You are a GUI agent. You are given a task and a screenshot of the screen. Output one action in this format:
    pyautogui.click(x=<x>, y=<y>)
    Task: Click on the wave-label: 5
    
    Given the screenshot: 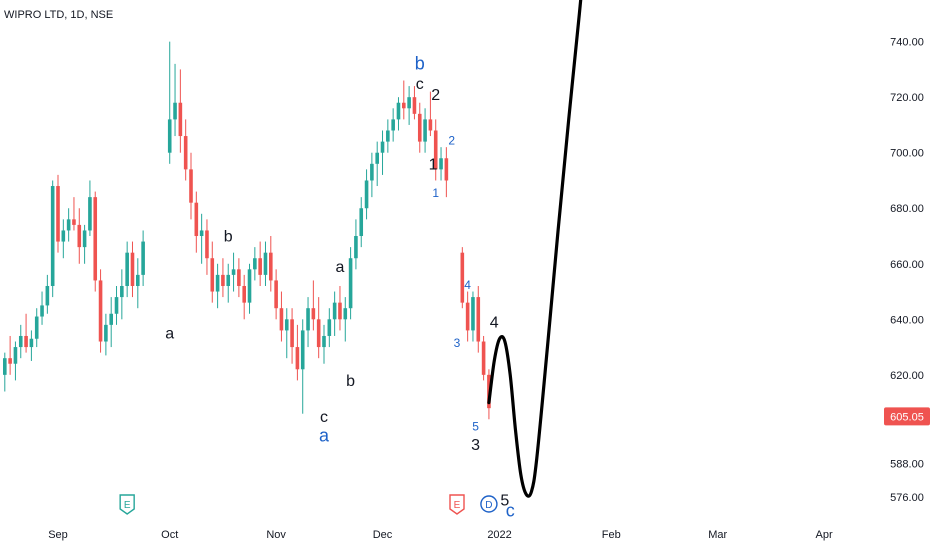 What is the action you would take?
    pyautogui.click(x=504, y=500)
    